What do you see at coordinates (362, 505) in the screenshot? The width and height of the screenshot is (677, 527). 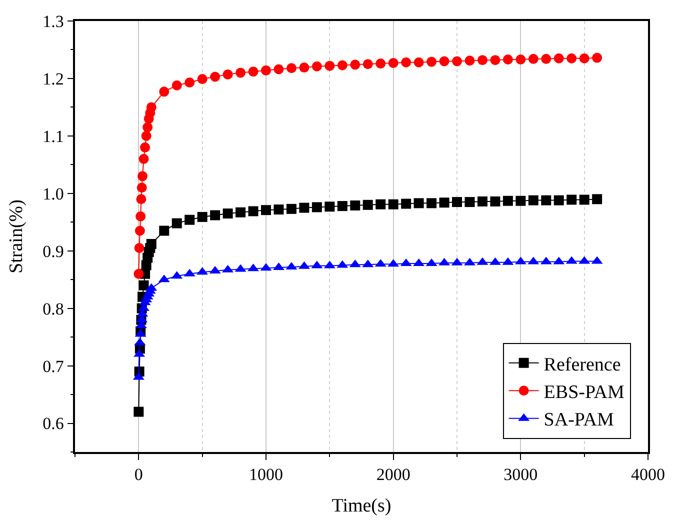 I see `x-axis-title: Time(s)` at bounding box center [362, 505].